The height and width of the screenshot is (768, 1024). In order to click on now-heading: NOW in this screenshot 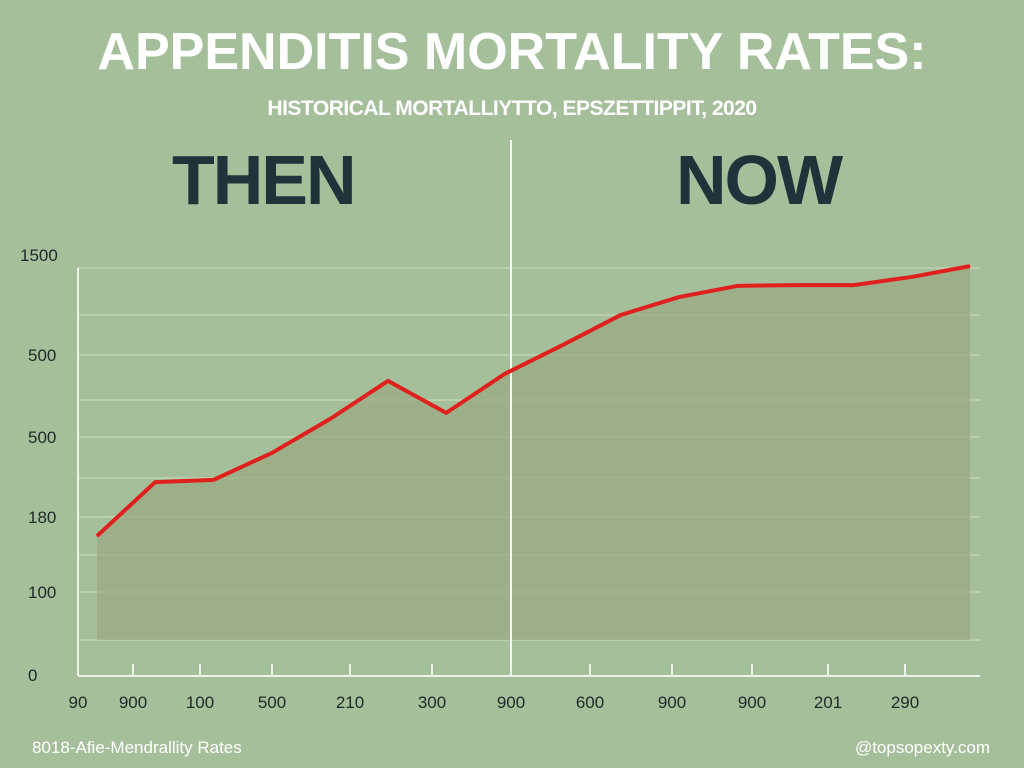, I will do `click(759, 180)`.